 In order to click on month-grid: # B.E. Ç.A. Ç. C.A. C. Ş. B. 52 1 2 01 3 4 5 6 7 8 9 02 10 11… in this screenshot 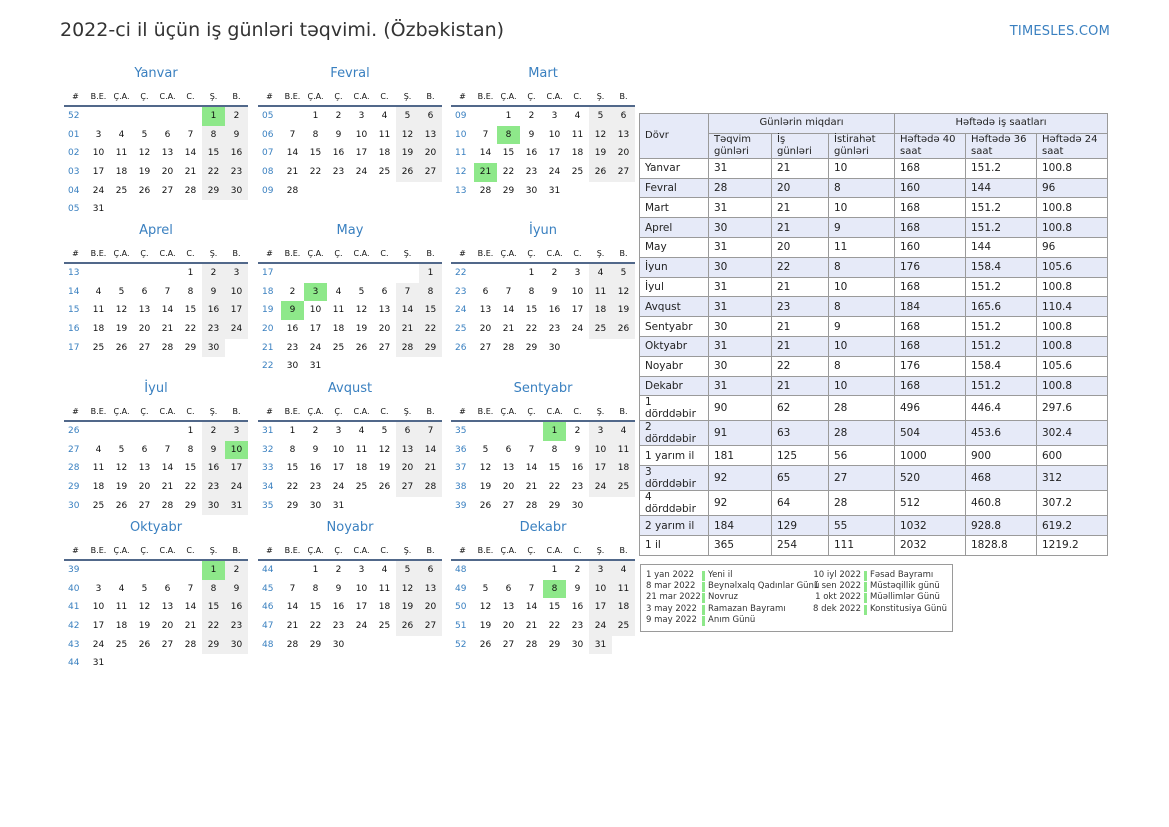, I will do `click(156, 154)`.